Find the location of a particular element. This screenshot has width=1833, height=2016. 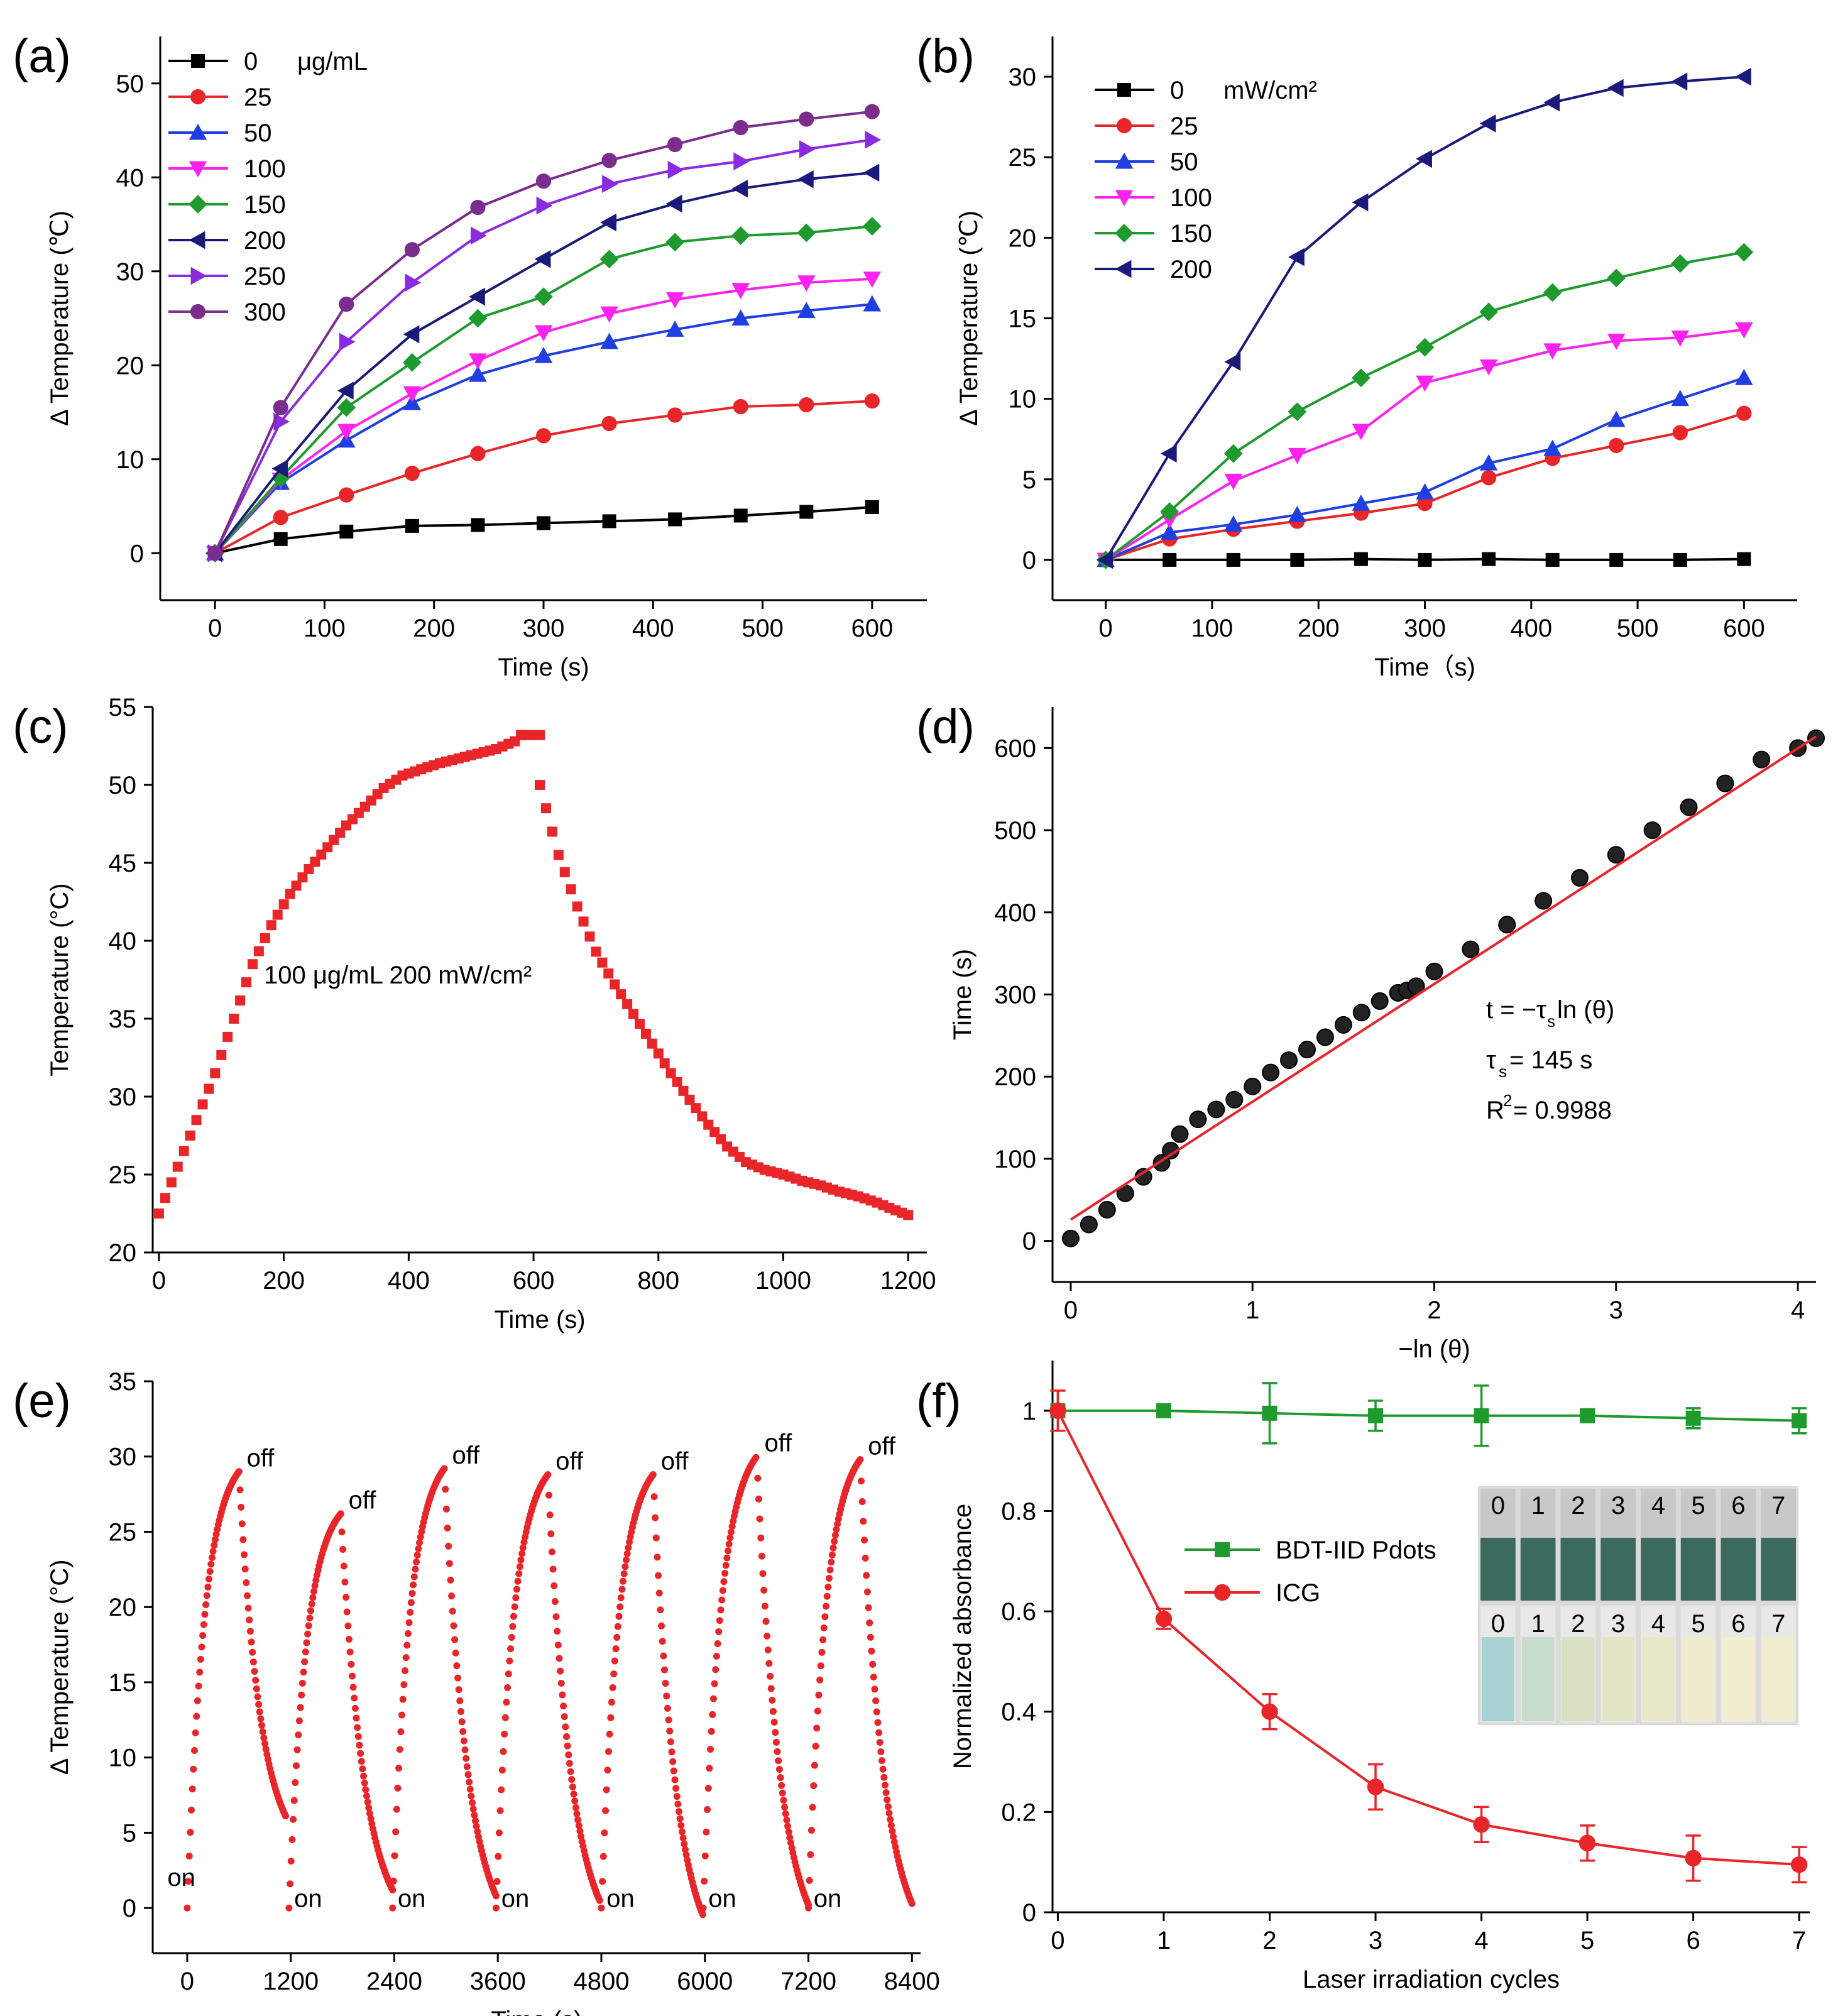

y-tick-label: 45 is located at coordinates (123, 864).